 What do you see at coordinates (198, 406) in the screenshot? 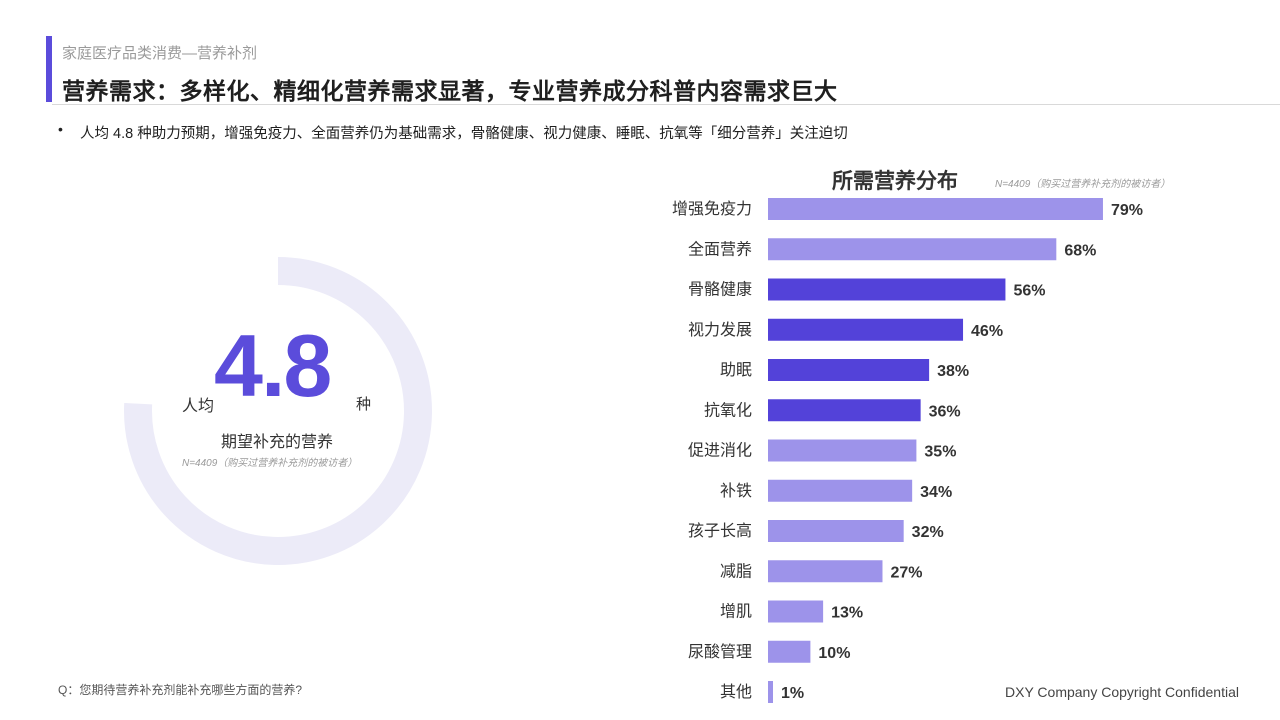
I see `average-prefix-label: 人均` at bounding box center [198, 406].